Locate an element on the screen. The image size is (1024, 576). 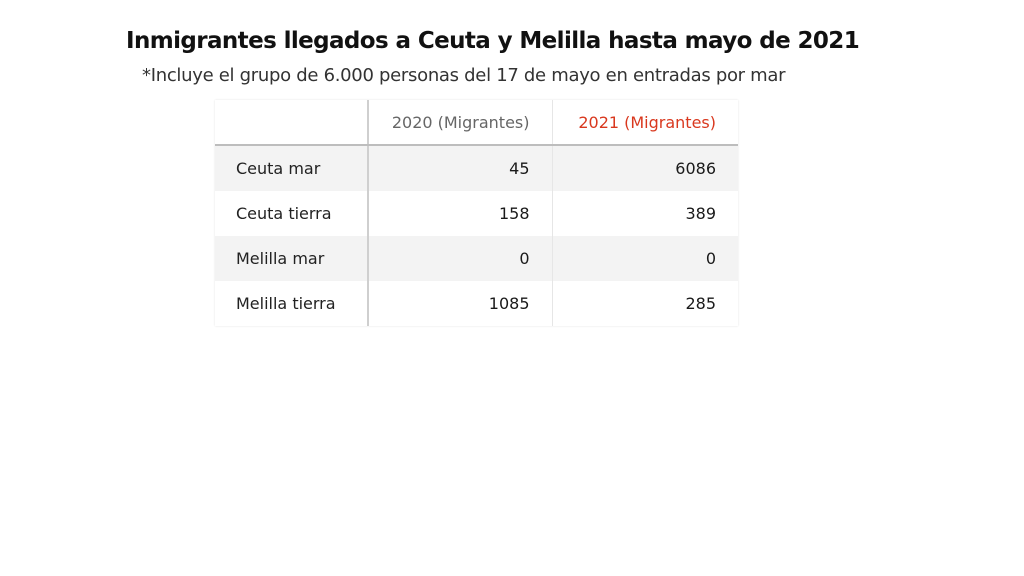
value-2020-melilla-tierra: 1085 is located at coordinates (460, 303).